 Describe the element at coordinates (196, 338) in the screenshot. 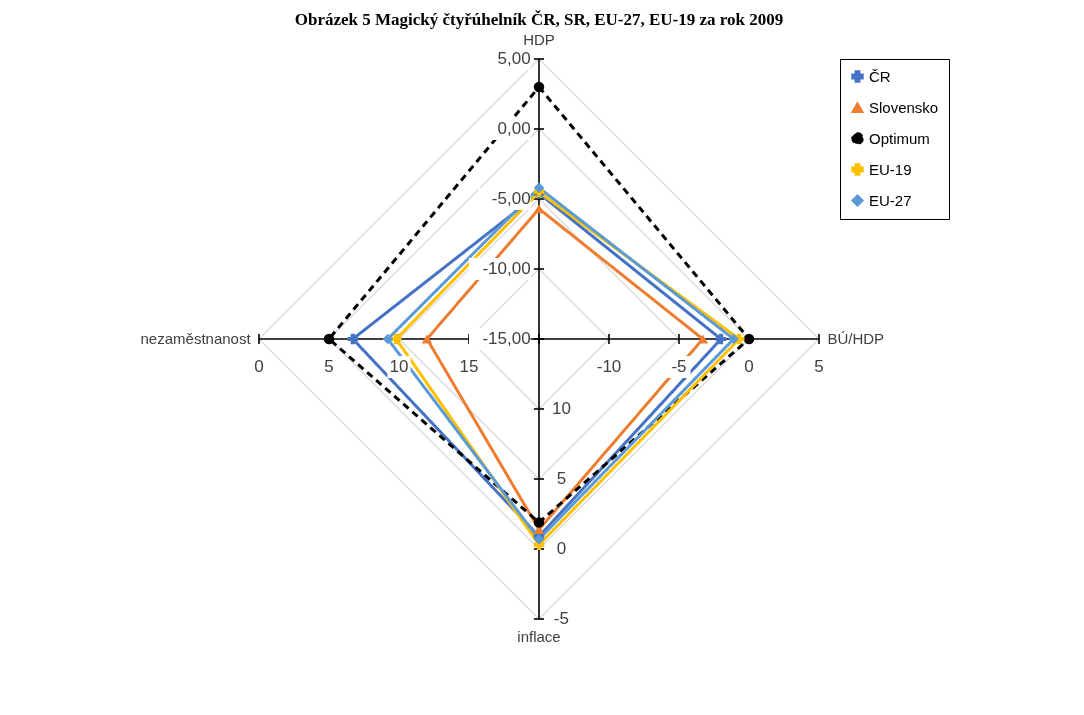

I see `spoke-label: nezaměstnanost` at that location.